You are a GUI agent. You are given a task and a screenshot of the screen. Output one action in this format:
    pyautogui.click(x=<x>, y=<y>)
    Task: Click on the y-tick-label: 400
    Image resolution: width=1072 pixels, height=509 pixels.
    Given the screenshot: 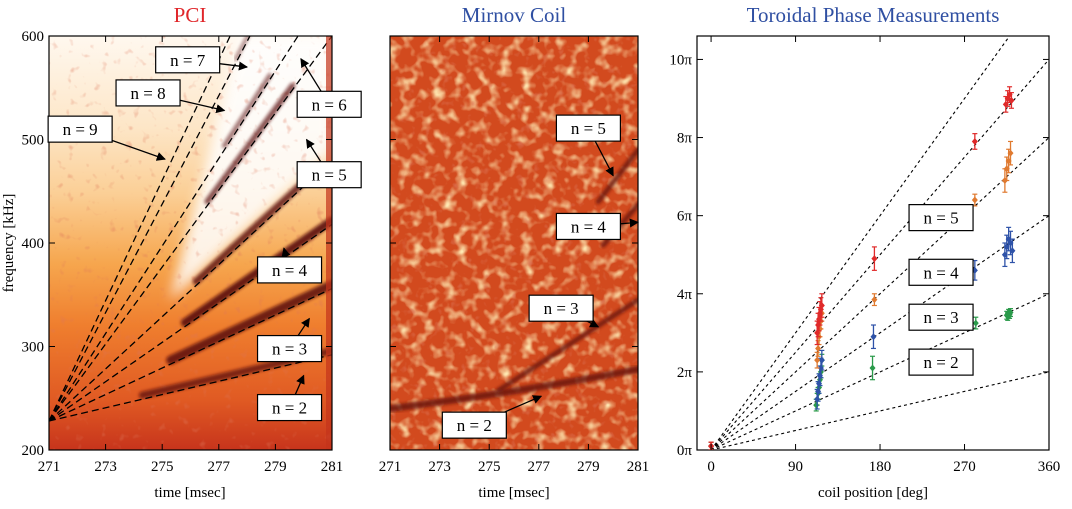 What is the action you would take?
    pyautogui.click(x=33, y=244)
    